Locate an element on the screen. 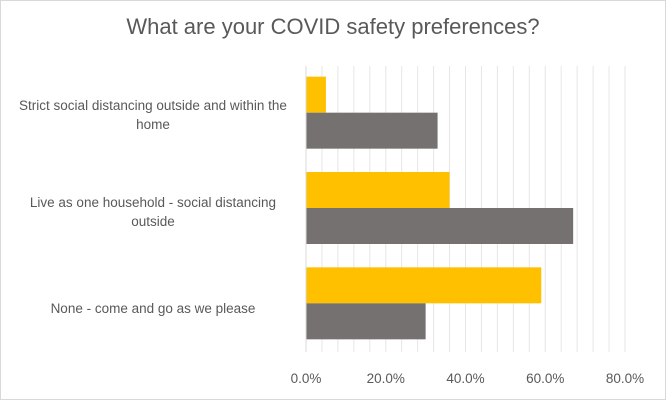 The width and height of the screenshot is (666, 400). x-tick-label: 0.0% is located at coordinates (306, 378).